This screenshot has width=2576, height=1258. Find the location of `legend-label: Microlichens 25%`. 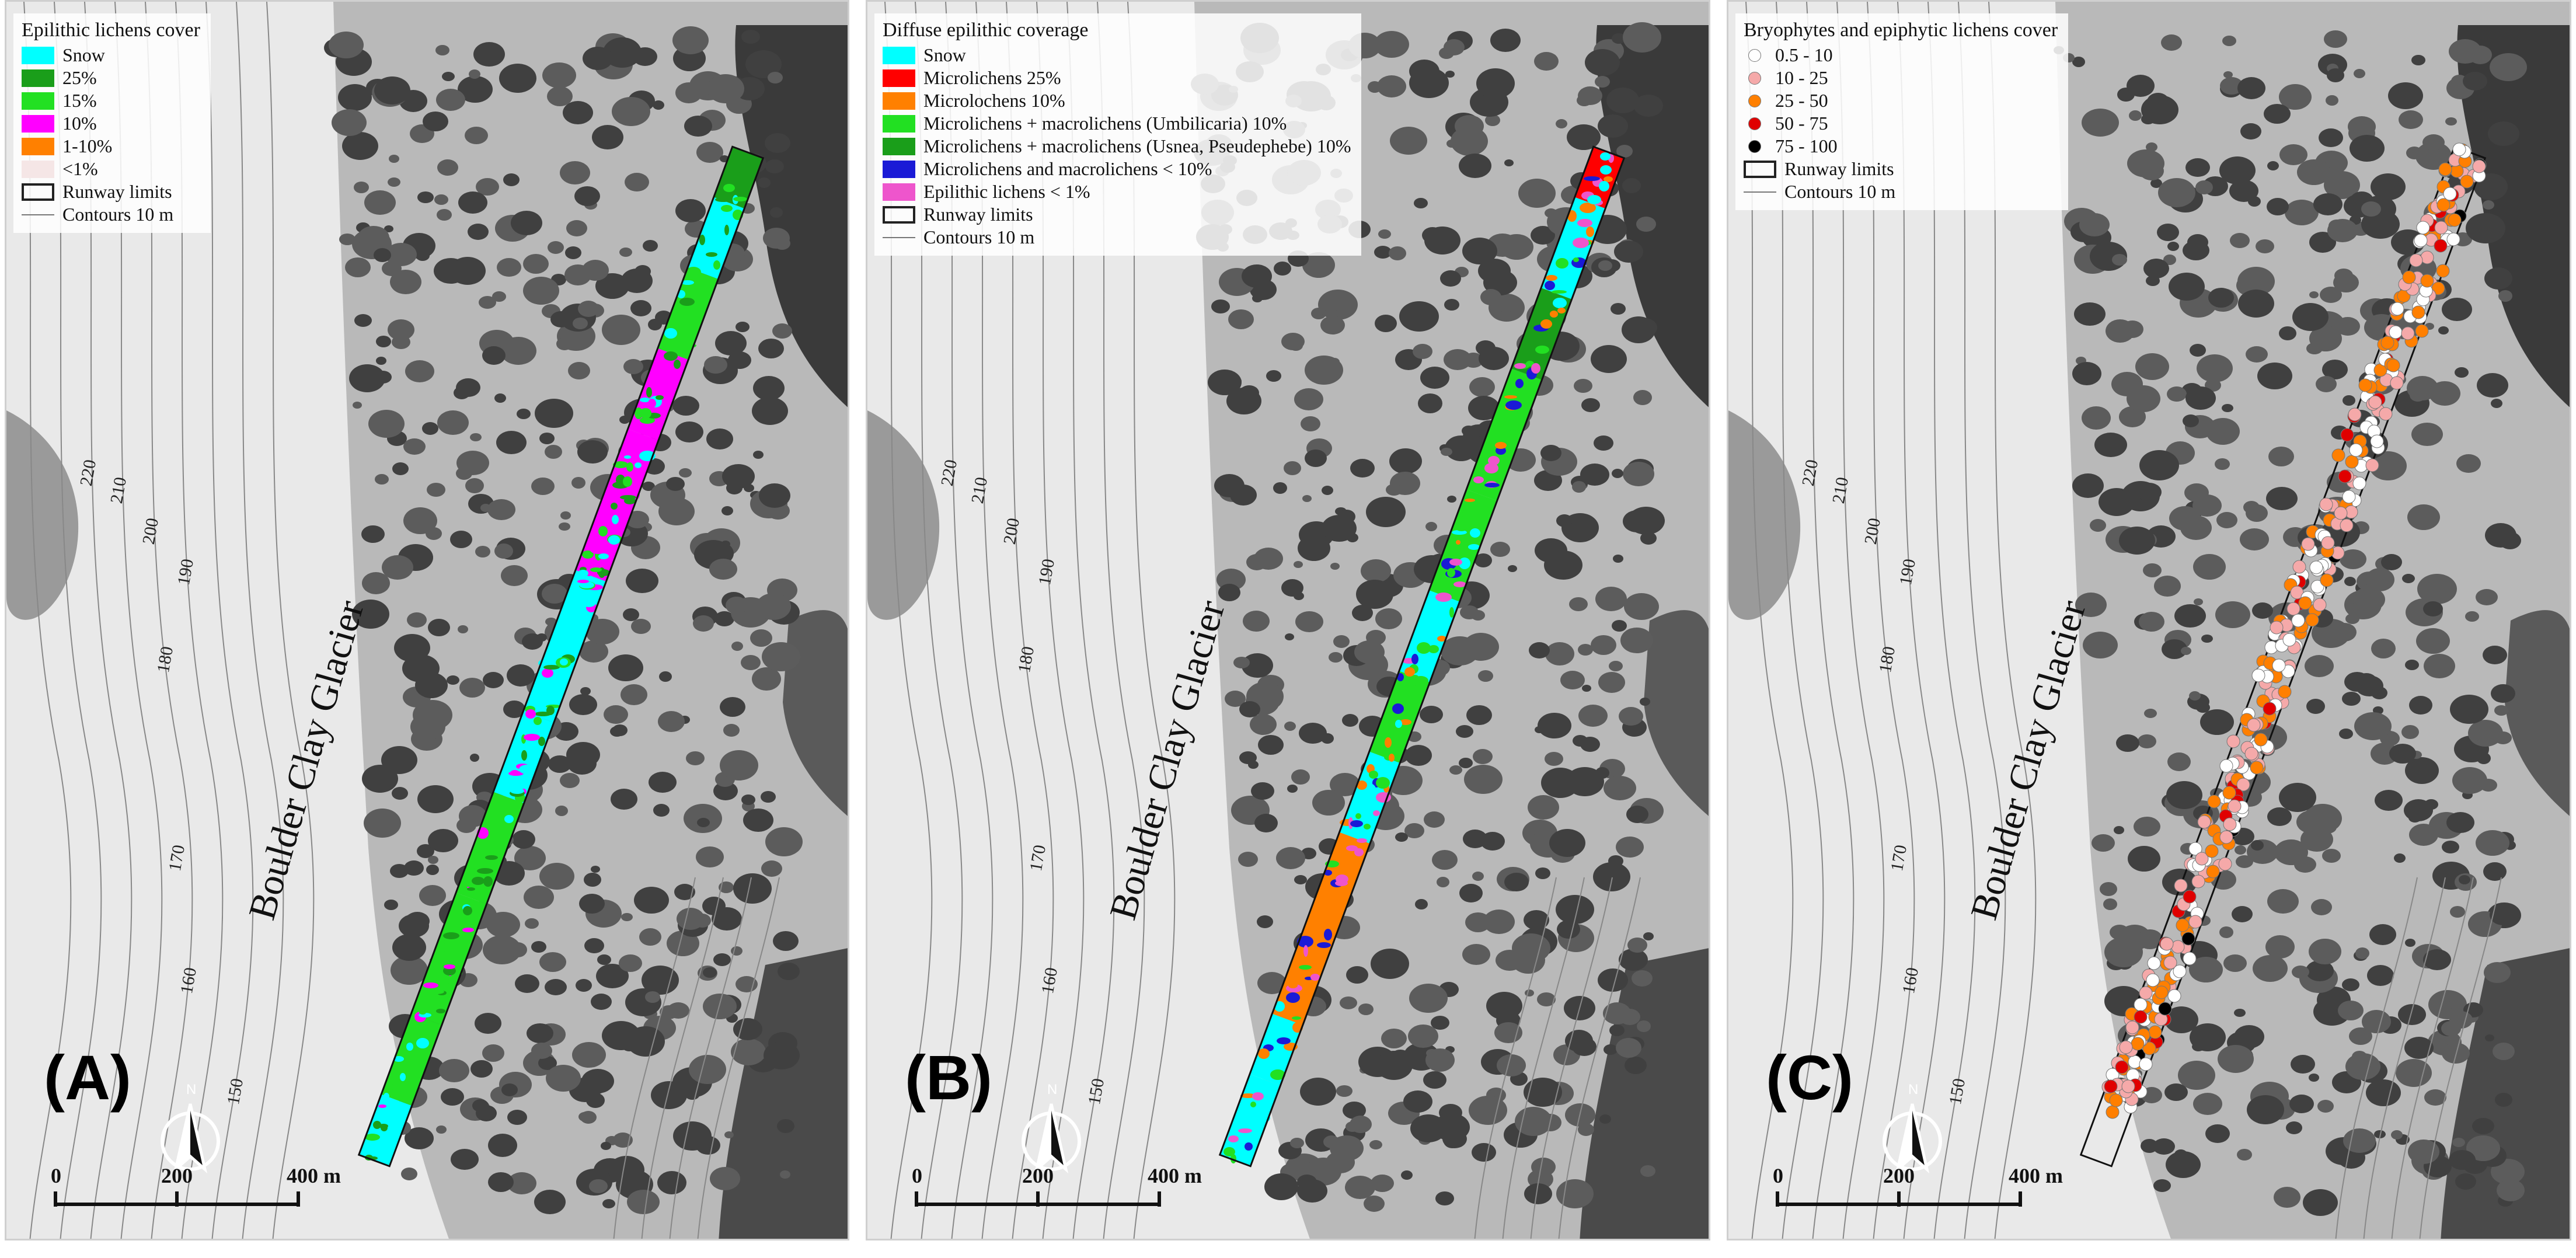

legend-label: Microlichens 25% is located at coordinates (992, 77).